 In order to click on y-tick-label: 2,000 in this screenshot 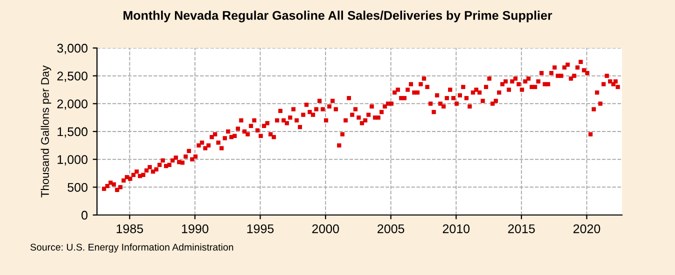, I will do `click(72, 104)`.